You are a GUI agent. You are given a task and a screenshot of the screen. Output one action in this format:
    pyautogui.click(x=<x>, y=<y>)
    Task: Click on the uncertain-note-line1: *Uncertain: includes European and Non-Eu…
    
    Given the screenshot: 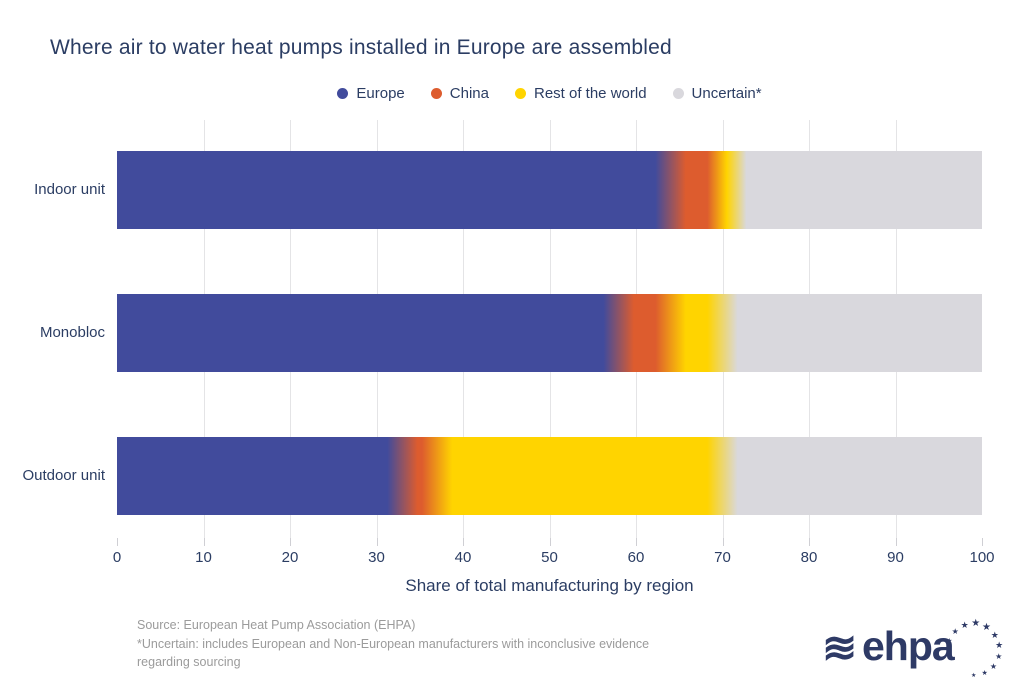 What is the action you would take?
    pyautogui.click(x=393, y=643)
    